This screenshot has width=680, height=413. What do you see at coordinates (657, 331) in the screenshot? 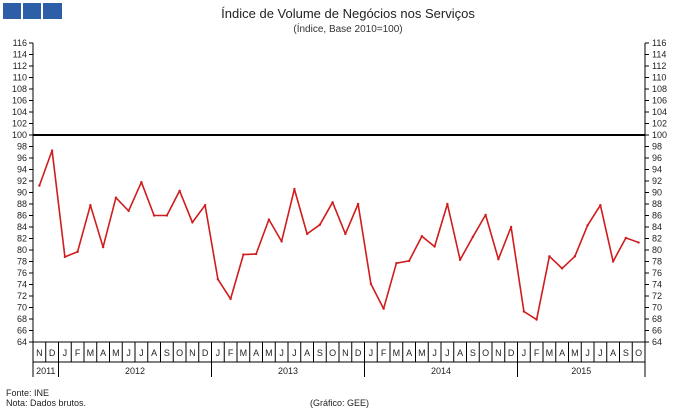
I see `y-tick-label-right: 66` at bounding box center [657, 331].